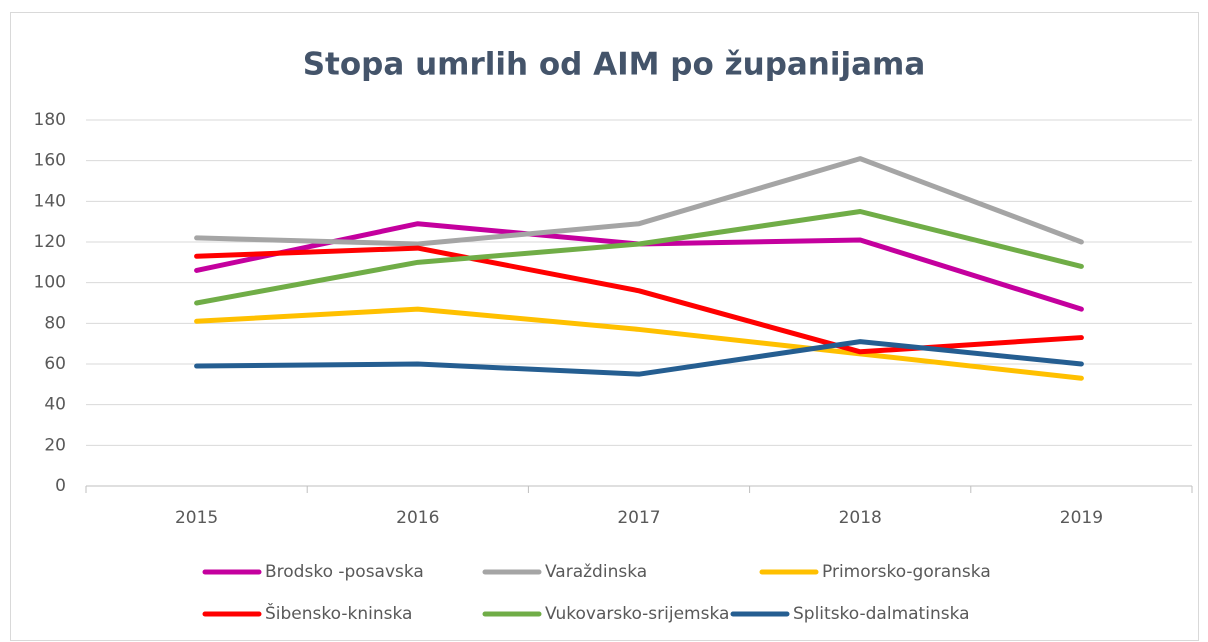  I want to click on y-tick-label: 120, so click(50, 242).